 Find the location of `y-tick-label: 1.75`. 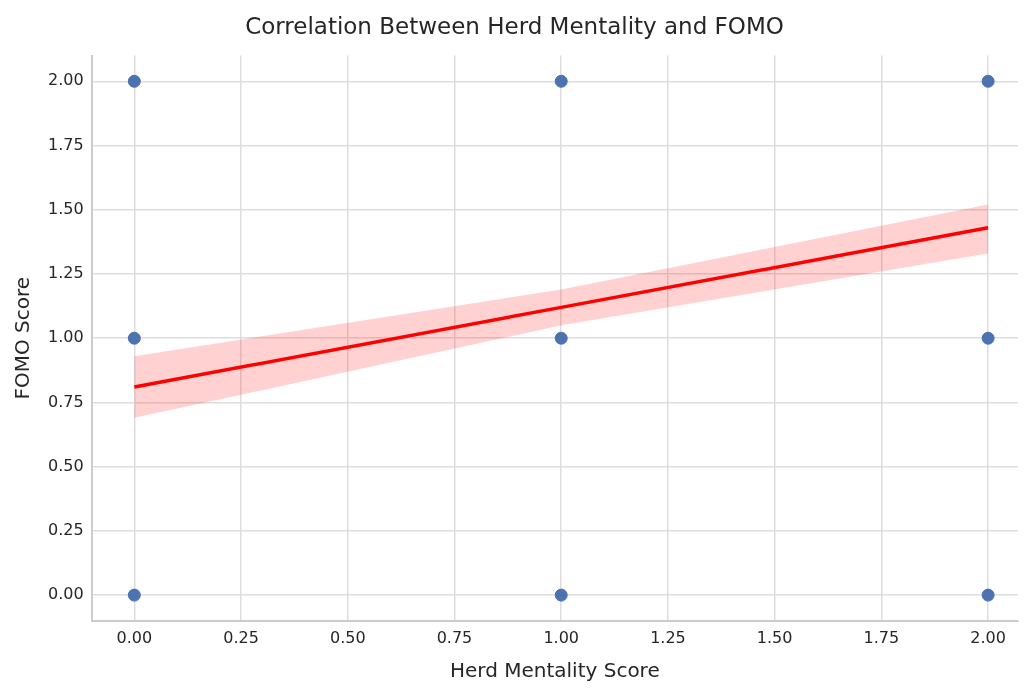

y-tick-label: 1.75 is located at coordinates (66, 144).